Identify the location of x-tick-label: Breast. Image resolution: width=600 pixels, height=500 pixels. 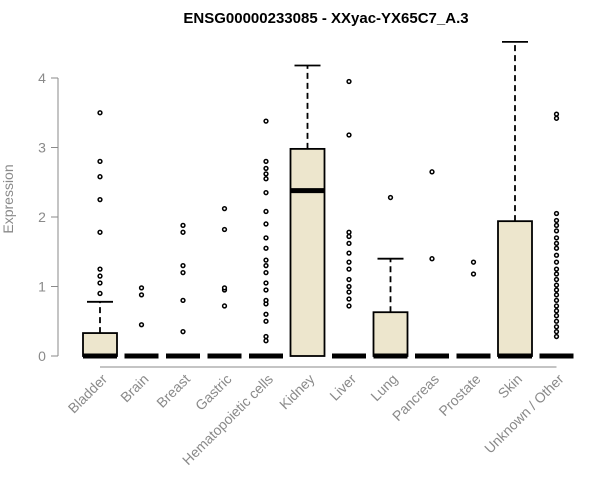
(173, 391).